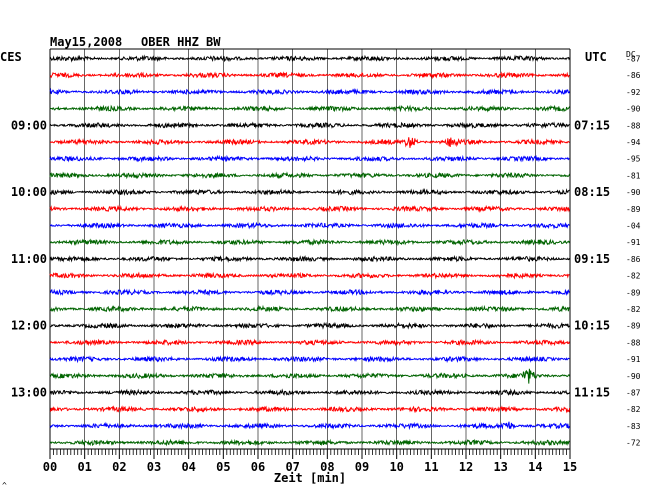  I want to click on dc-offset-label: -83, so click(633, 426).